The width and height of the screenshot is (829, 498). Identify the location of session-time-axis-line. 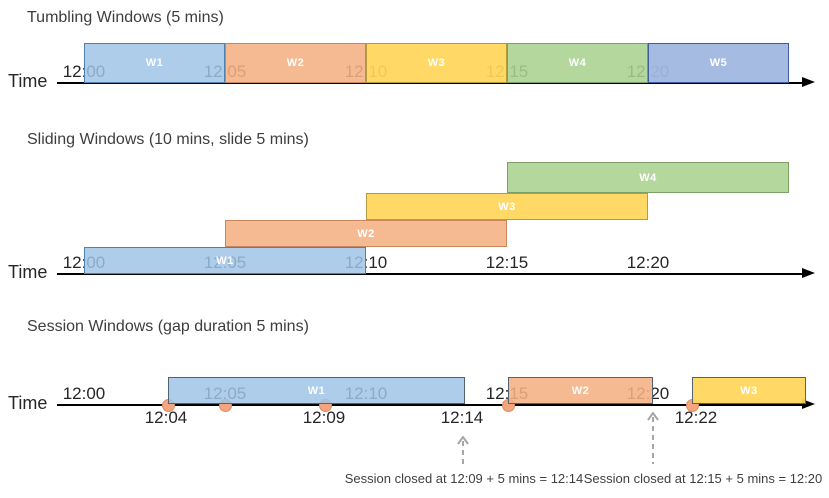
(430, 405).